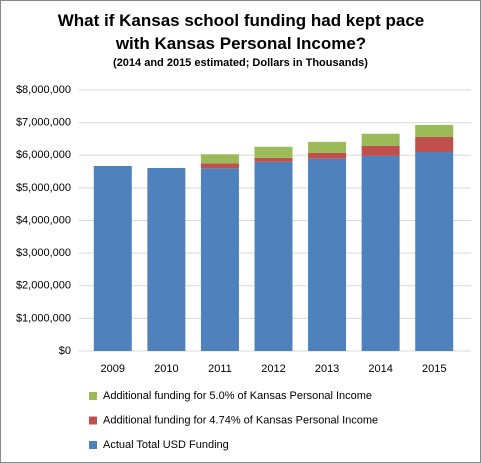  Describe the element at coordinates (43, 155) in the screenshot. I see `y-tick-label: $6,000,000` at that location.